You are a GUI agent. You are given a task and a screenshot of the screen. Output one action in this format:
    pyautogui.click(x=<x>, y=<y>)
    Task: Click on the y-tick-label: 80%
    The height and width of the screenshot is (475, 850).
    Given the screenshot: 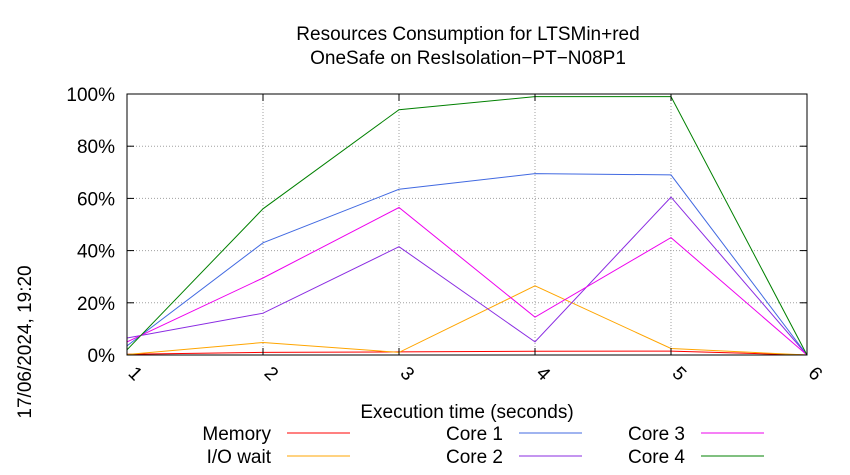 What is the action you would take?
    pyautogui.click(x=96, y=147)
    